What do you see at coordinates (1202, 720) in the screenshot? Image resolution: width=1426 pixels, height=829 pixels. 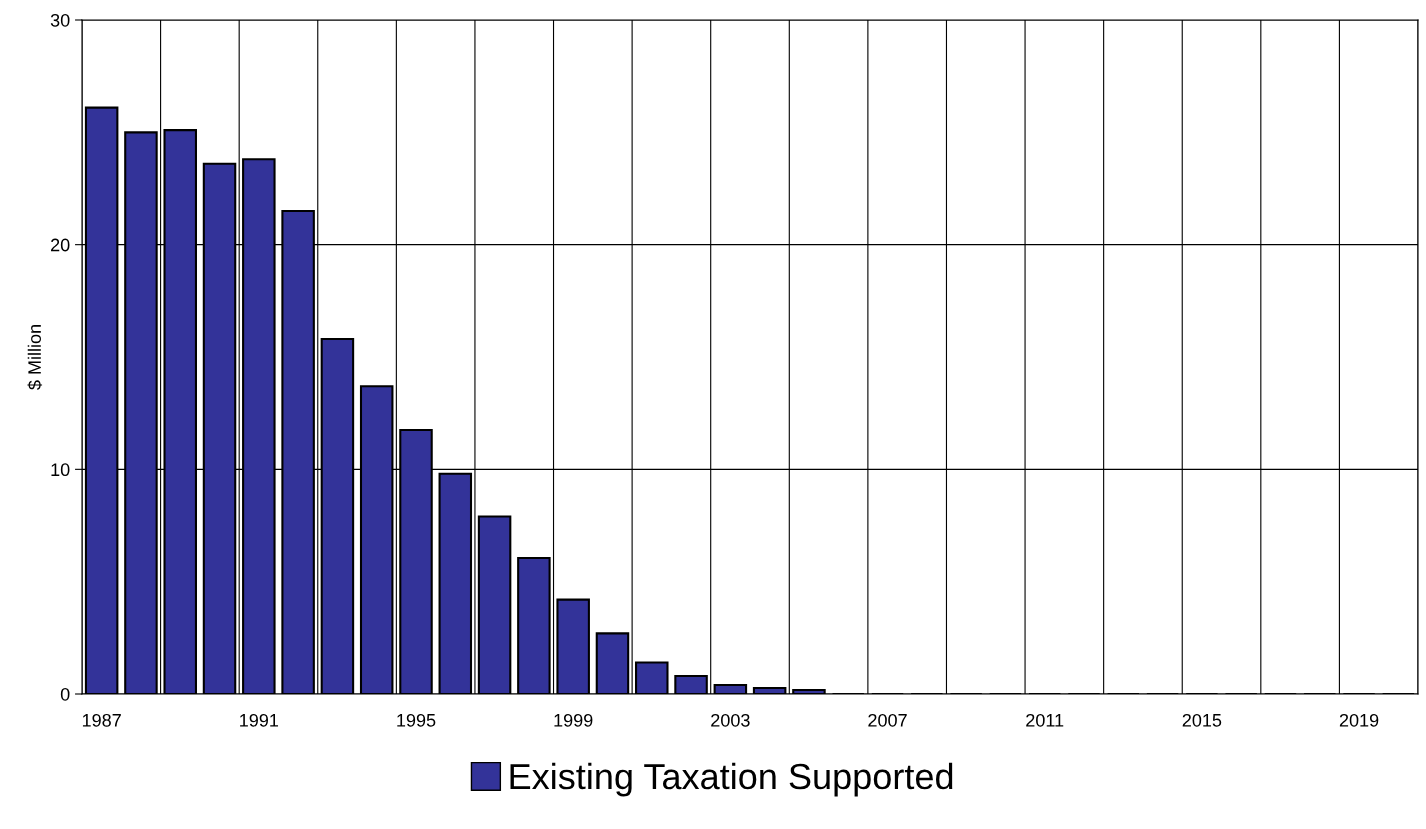 I see `x-tick-label: 2015` at bounding box center [1202, 720].